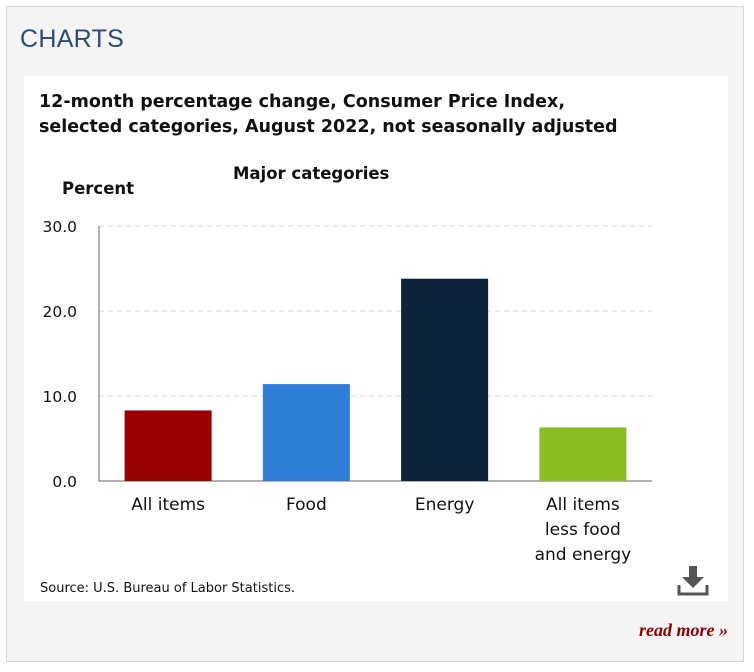 The width and height of the screenshot is (754, 672). Describe the element at coordinates (445, 505) in the screenshot. I see `x-tick-label: Energy` at that location.